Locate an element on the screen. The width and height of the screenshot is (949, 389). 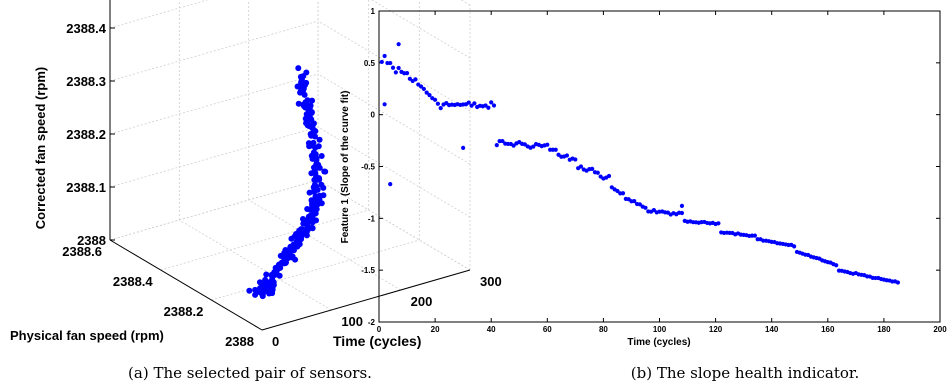
x-axis-line is located at coordinates (366, 300).